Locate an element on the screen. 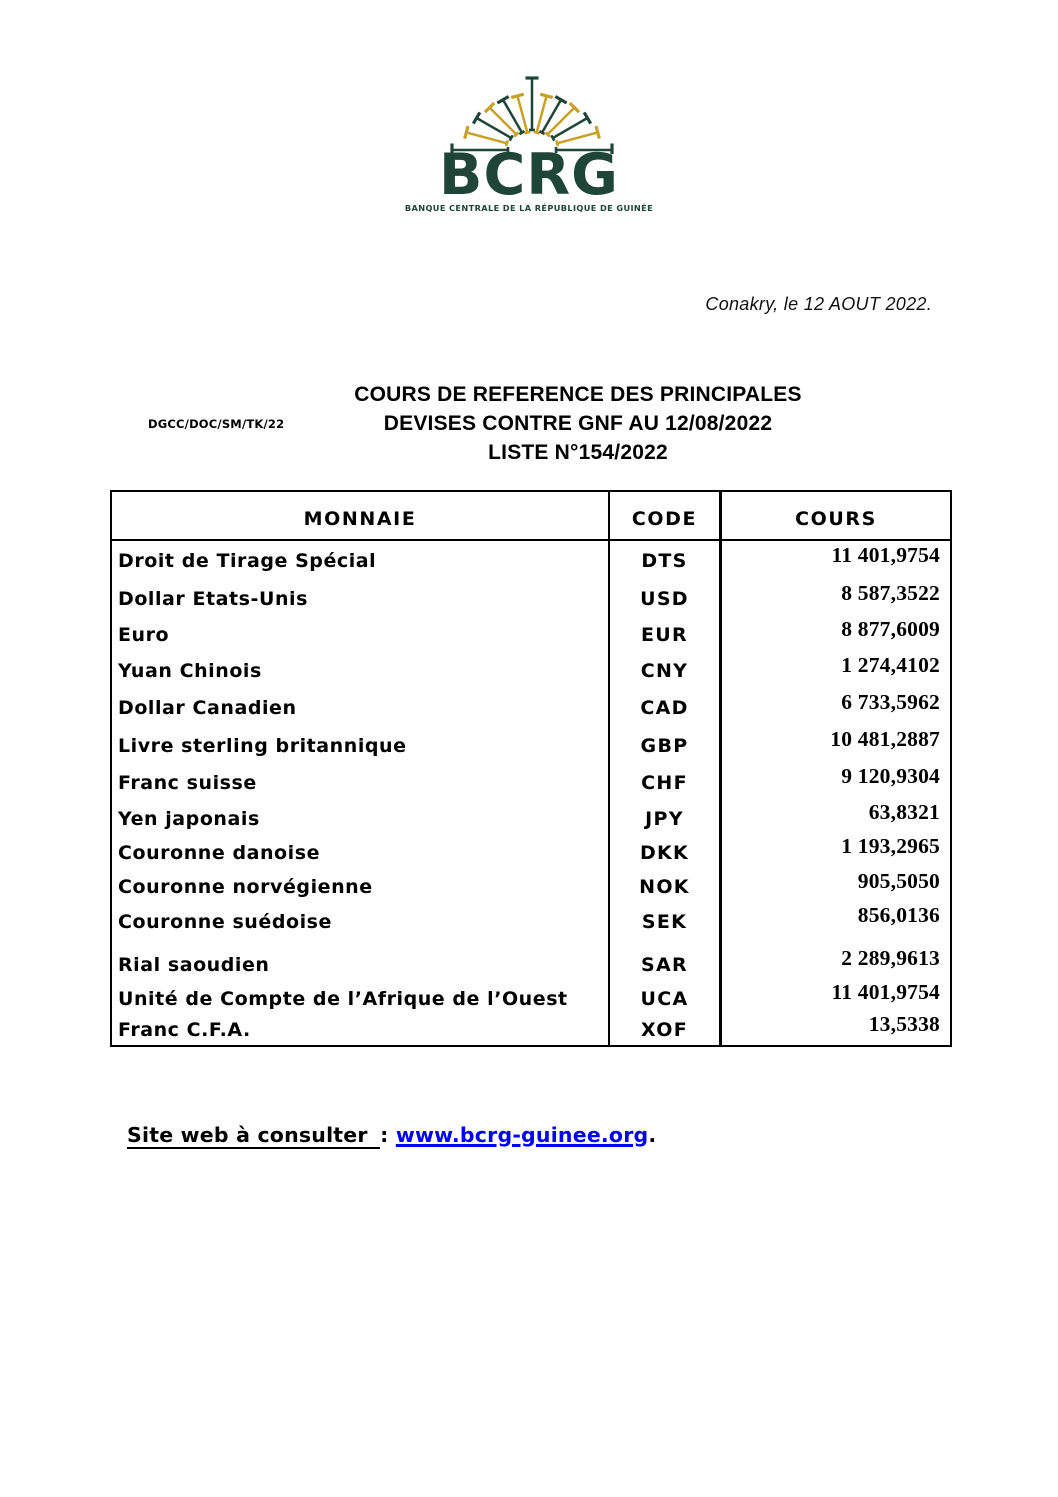 The height and width of the screenshot is (1497, 1058). rate-value-cell: 1 193,2965 is located at coordinates (890, 846).